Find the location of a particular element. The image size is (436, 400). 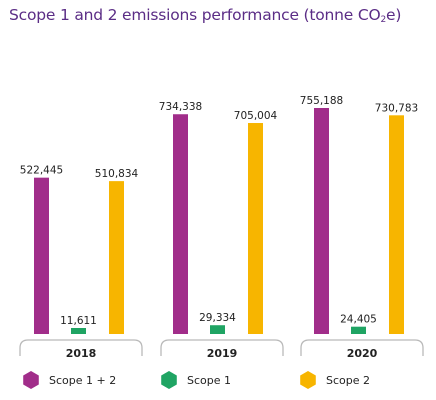

legend-label-series-3: Scope 2 is located at coordinates (348, 380).